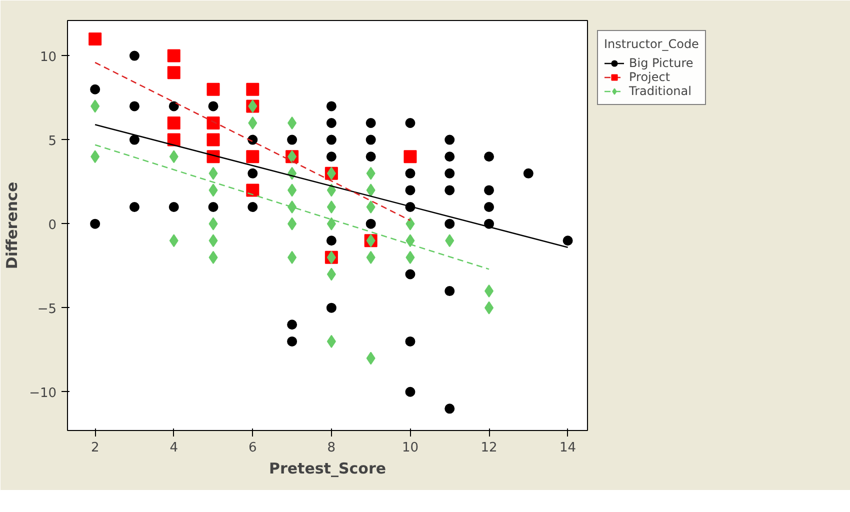 Image resolution: width=850 pixels, height=512 pixels. What do you see at coordinates (331, 448) in the screenshot?
I see `x-tick-label: 8` at bounding box center [331, 448].